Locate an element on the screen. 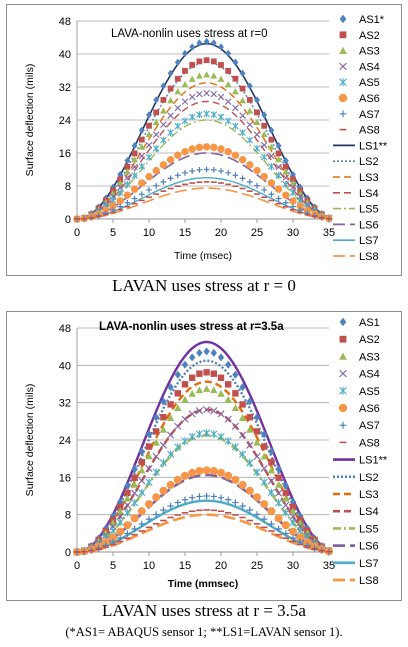 The height and width of the screenshot is (647, 408). x-tick-label: 10 is located at coordinates (149, 233).